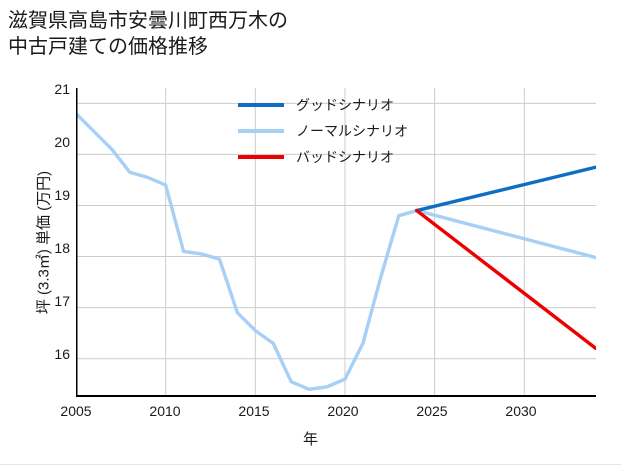 This screenshot has height=465, width=621. Describe the element at coordinates (55, 232) in the screenshot. I see `y-axis-tick-labels: 21 20 19 18 17 16` at that location.